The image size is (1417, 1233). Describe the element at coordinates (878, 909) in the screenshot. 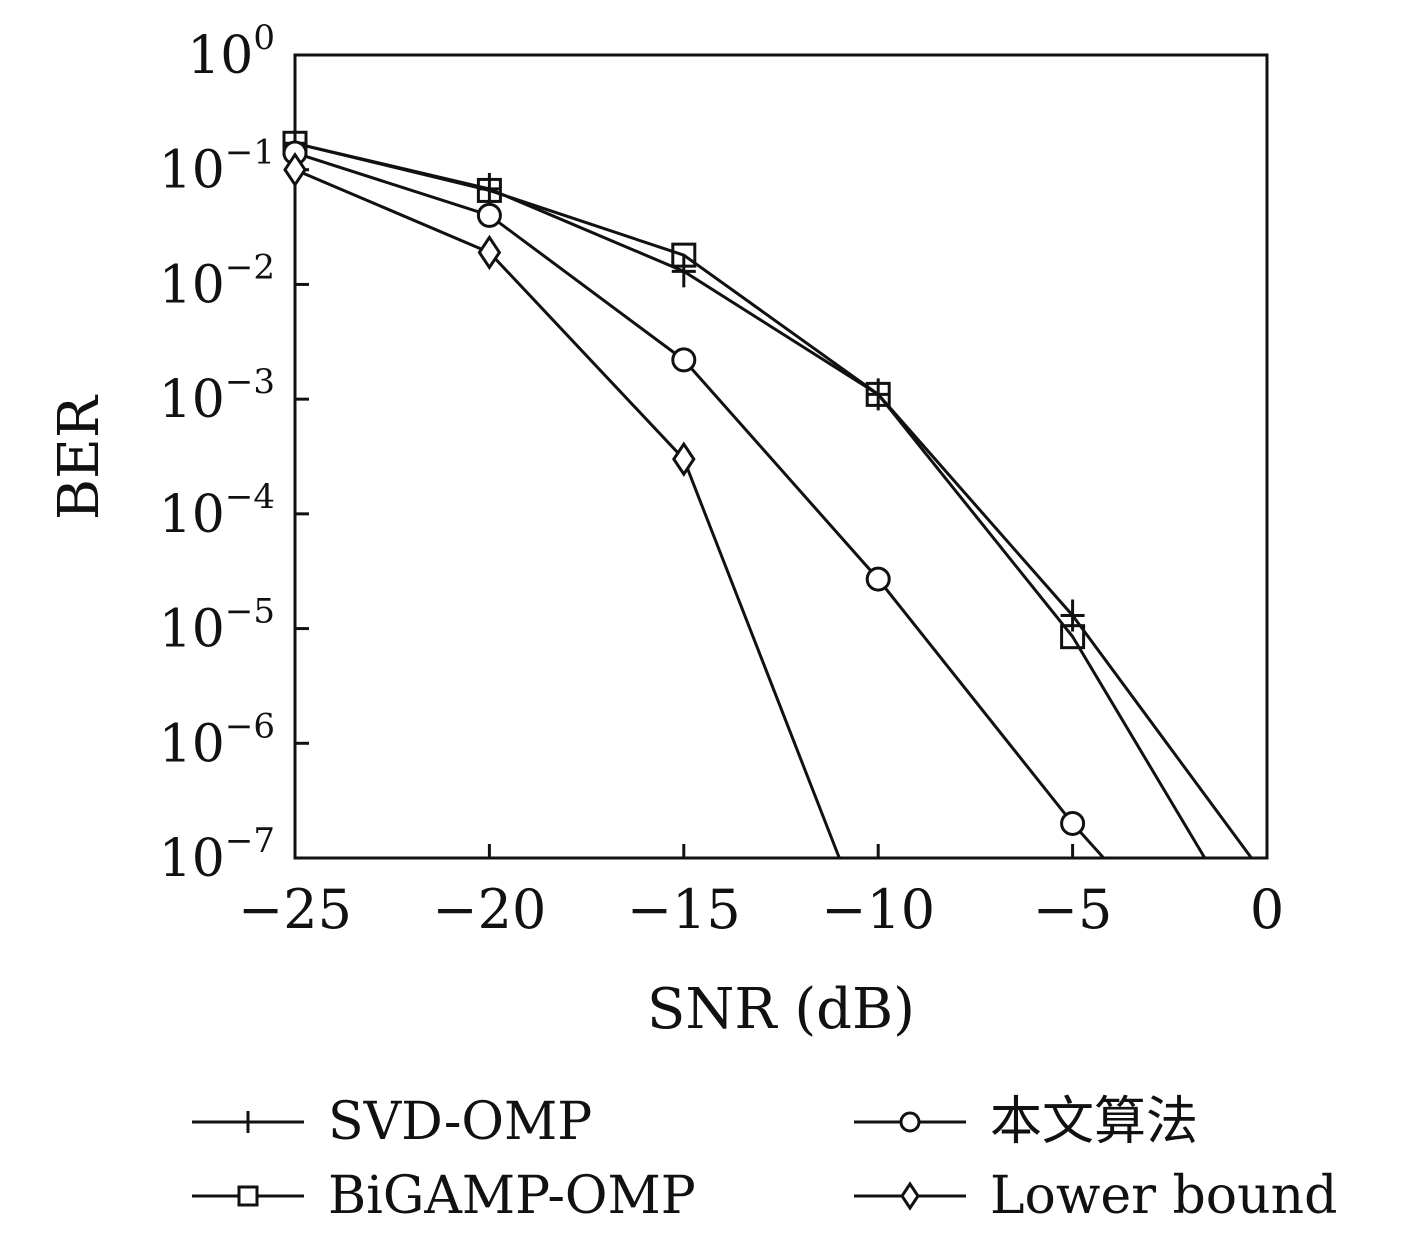

I see `x-tick-label: −10` at that location.